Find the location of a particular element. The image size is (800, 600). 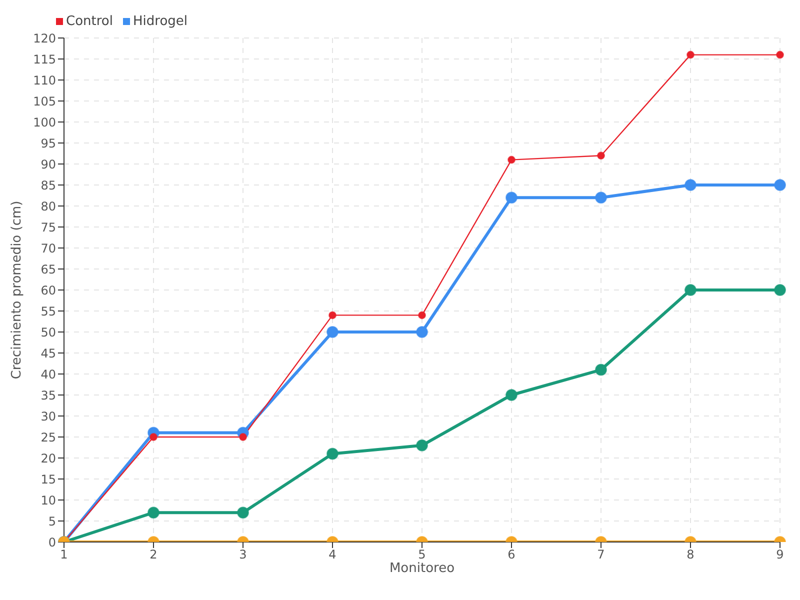

x-tick-label: 8 is located at coordinates (690, 555).